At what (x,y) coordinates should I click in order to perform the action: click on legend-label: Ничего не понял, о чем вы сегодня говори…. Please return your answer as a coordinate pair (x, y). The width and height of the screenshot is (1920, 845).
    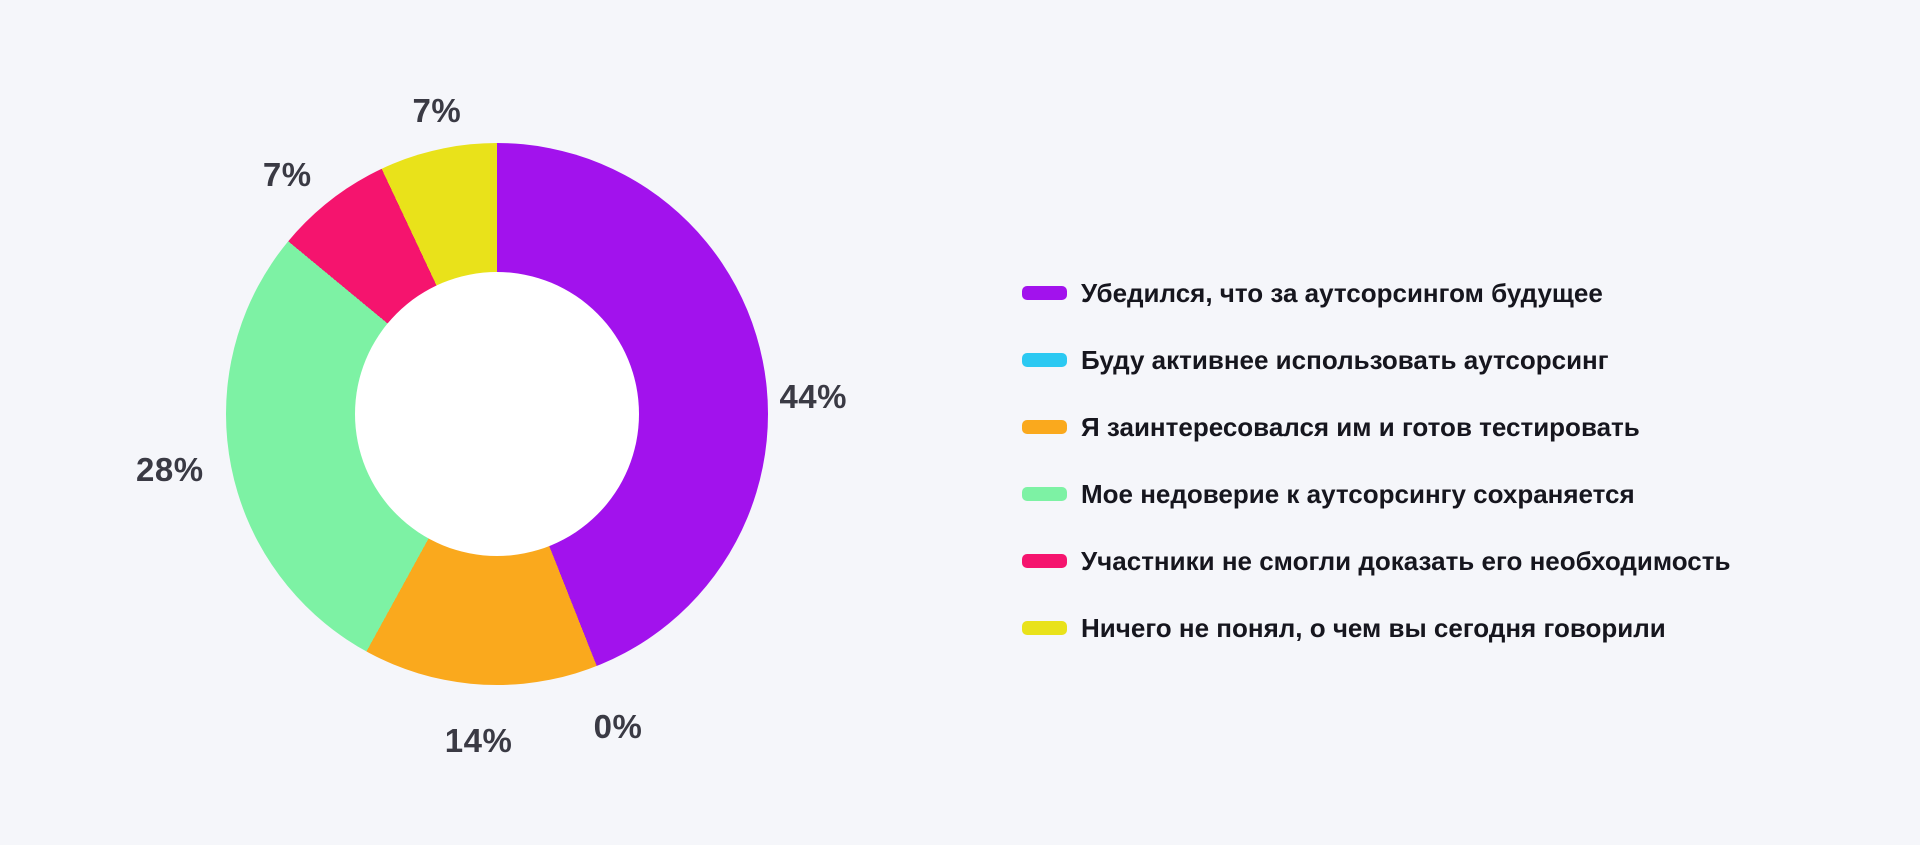
    Looking at the image, I should click on (1373, 628).